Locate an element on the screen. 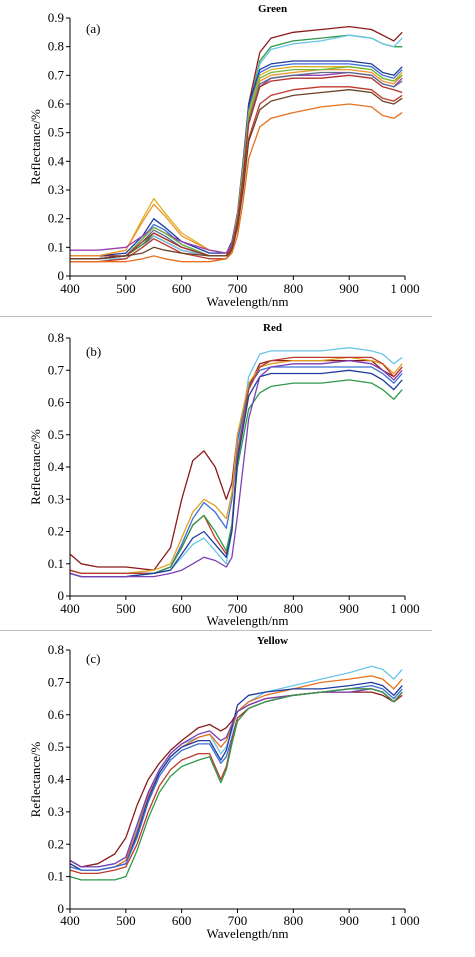 This screenshot has width=475, height=957. panel-label: (b) is located at coordinates (93, 351).